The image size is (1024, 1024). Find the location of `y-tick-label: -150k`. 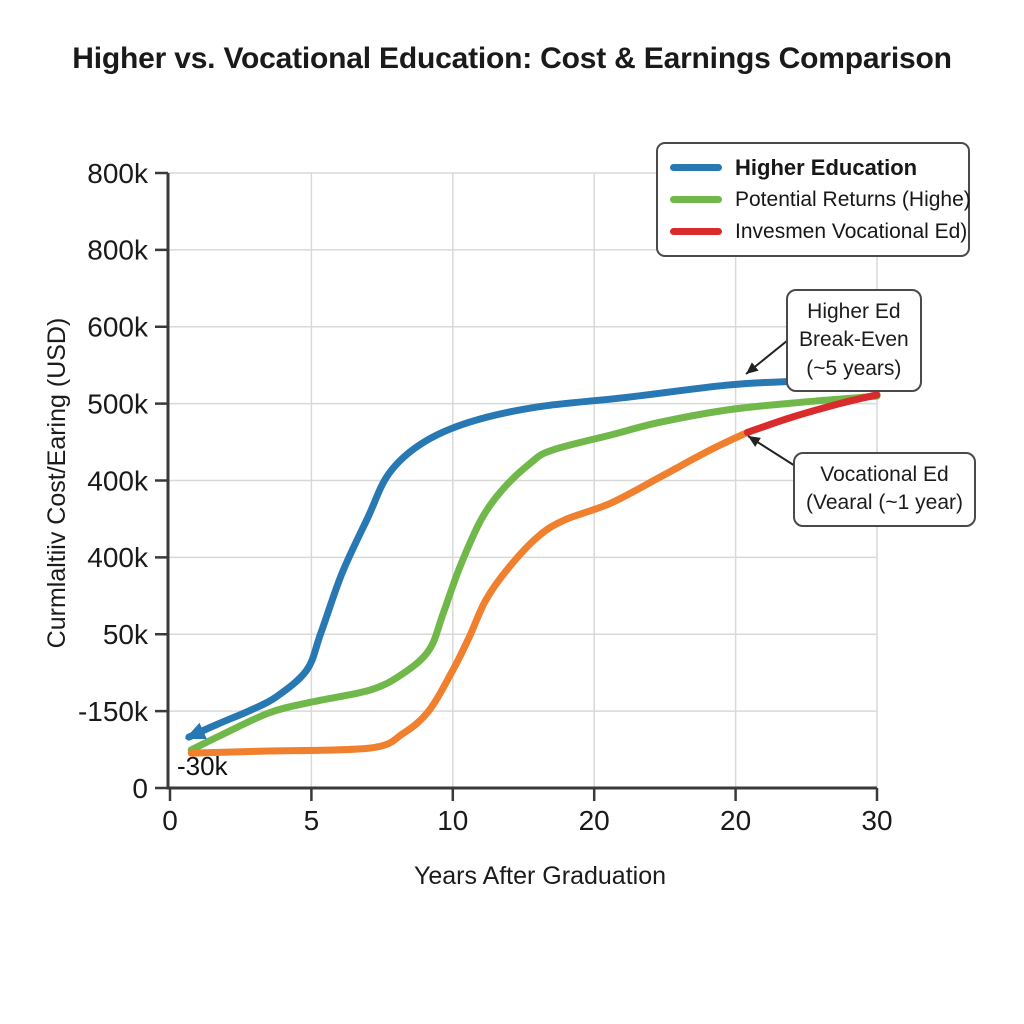

y-tick-label: -150k is located at coordinates (113, 711).